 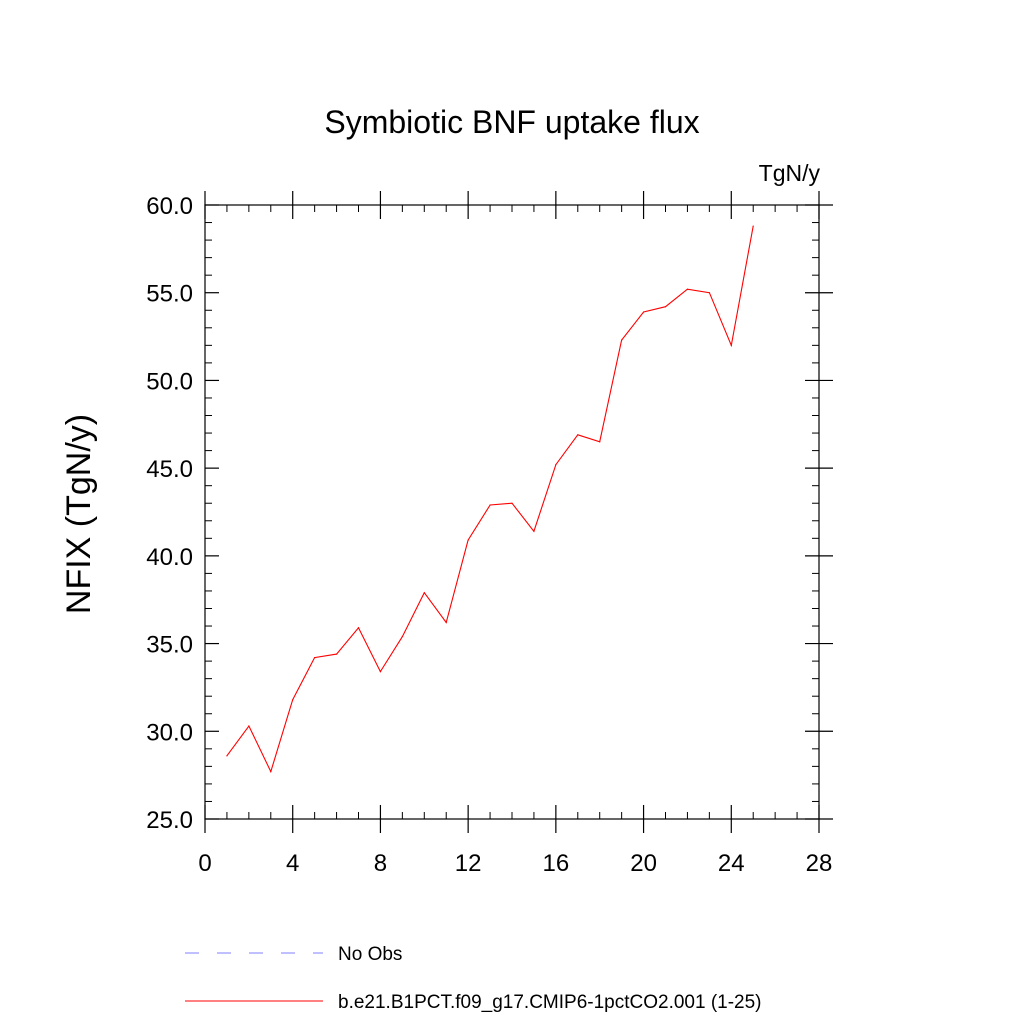 What do you see at coordinates (292, 863) in the screenshot?
I see `x-tick-label: 4` at bounding box center [292, 863].